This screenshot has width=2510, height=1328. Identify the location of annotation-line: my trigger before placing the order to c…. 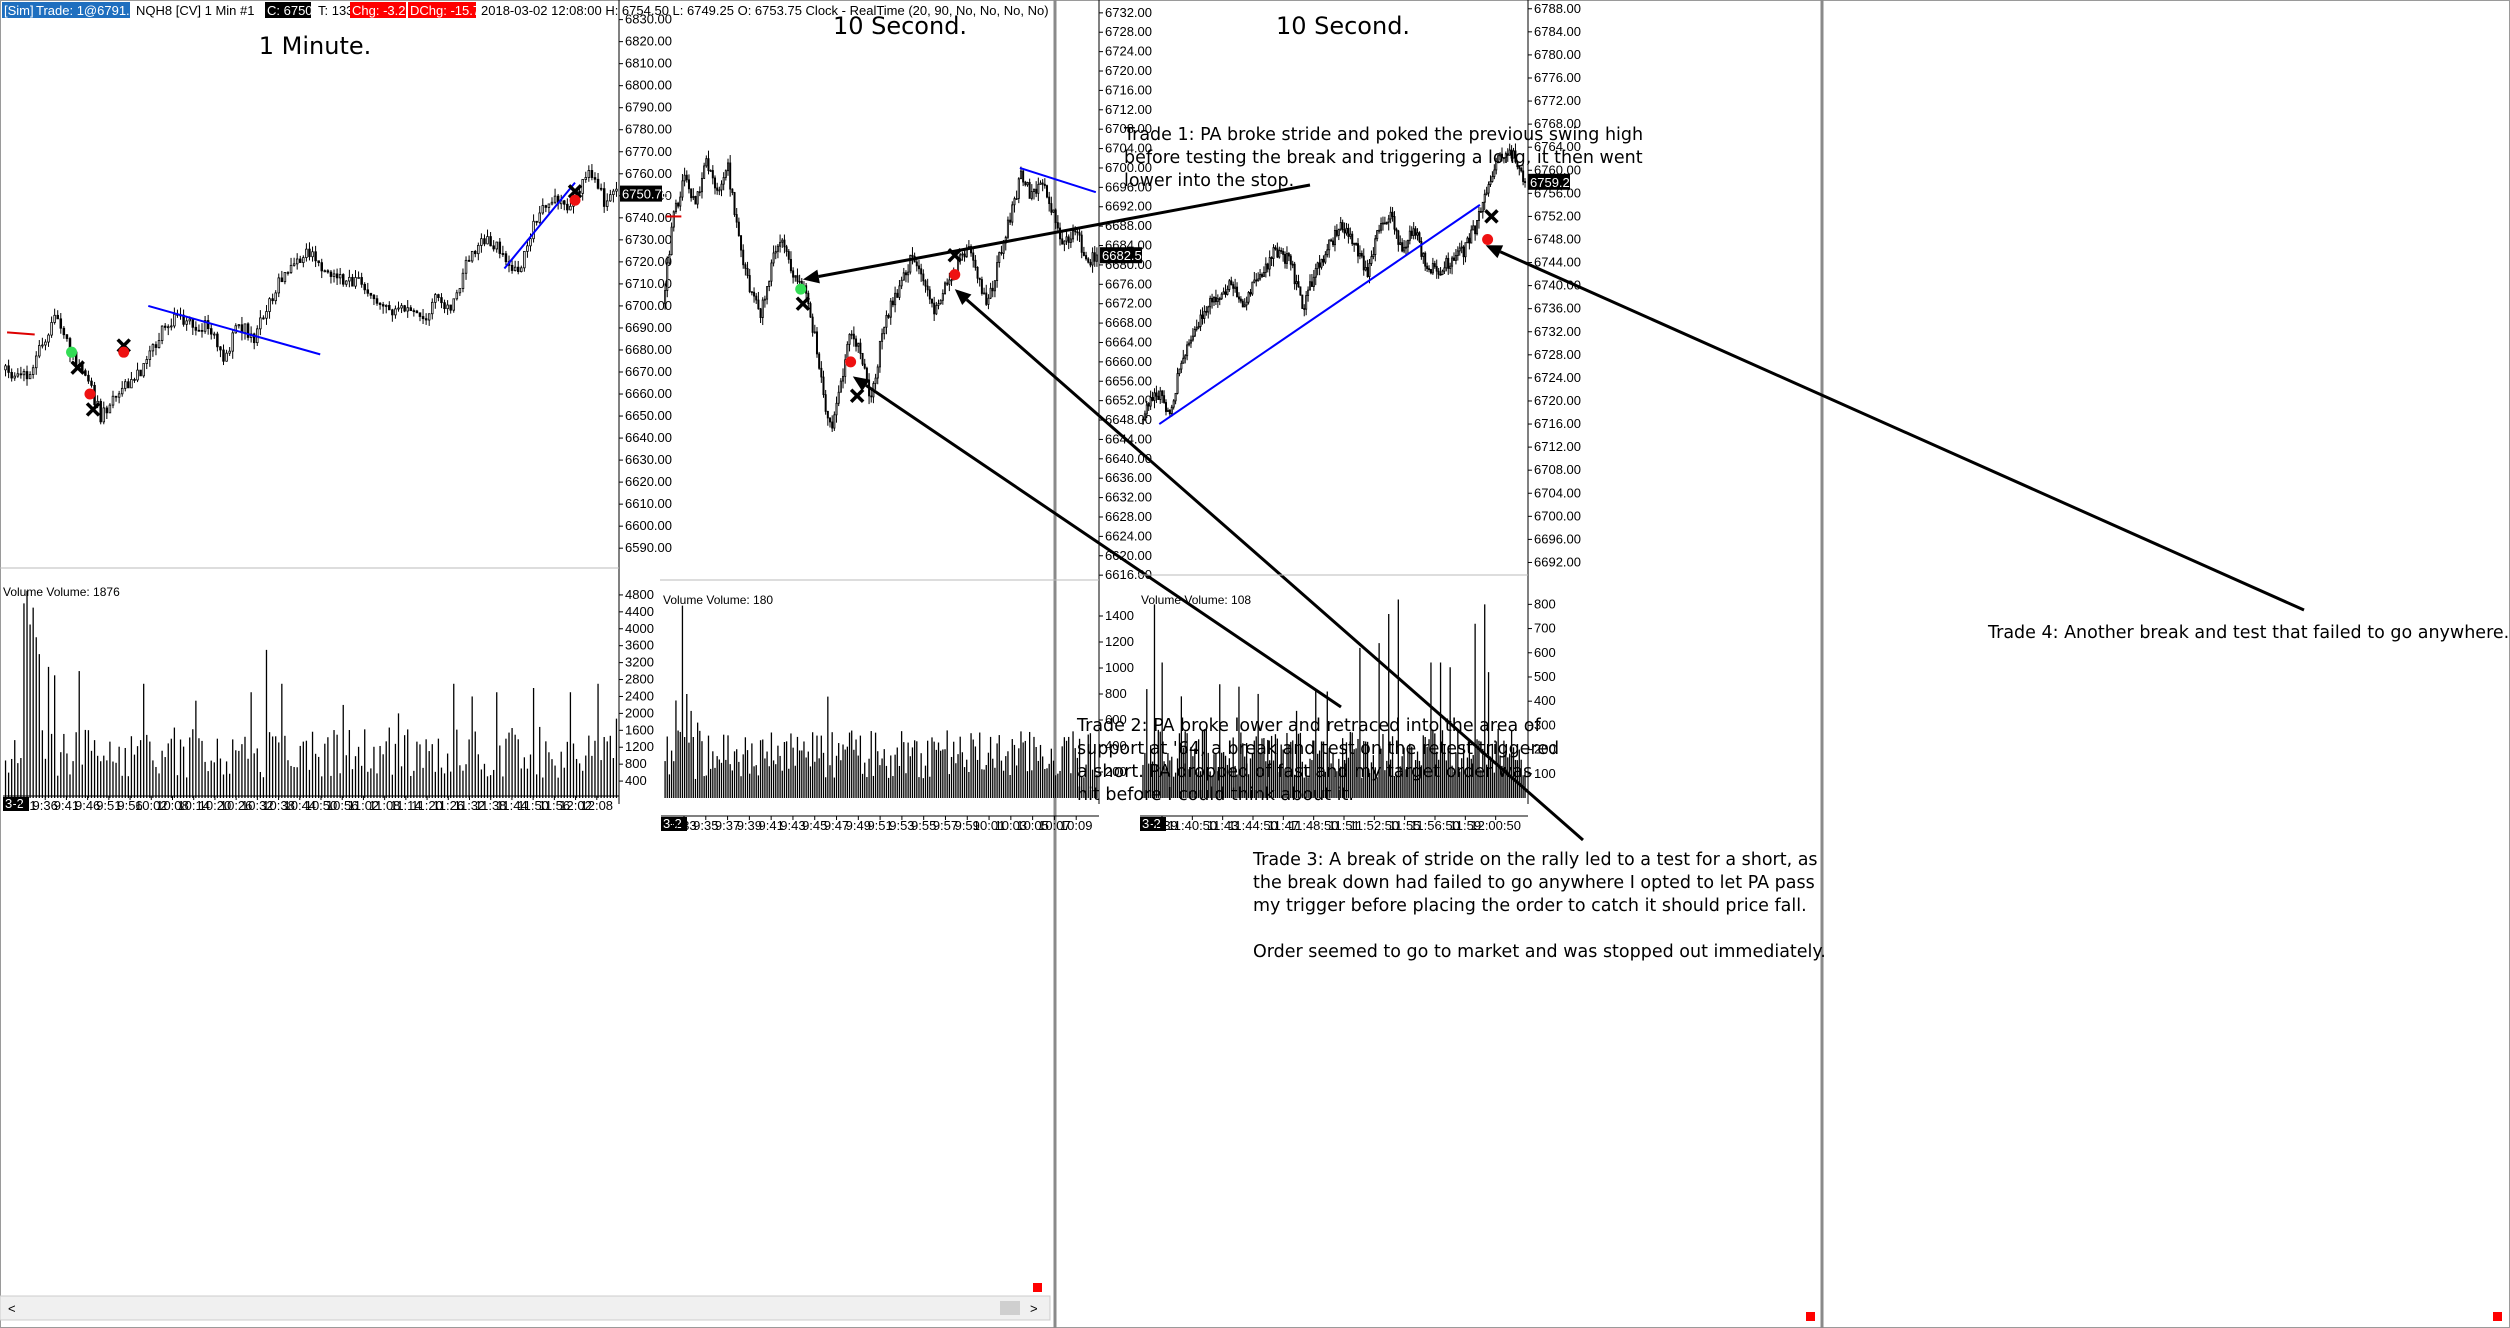
(1530, 906).